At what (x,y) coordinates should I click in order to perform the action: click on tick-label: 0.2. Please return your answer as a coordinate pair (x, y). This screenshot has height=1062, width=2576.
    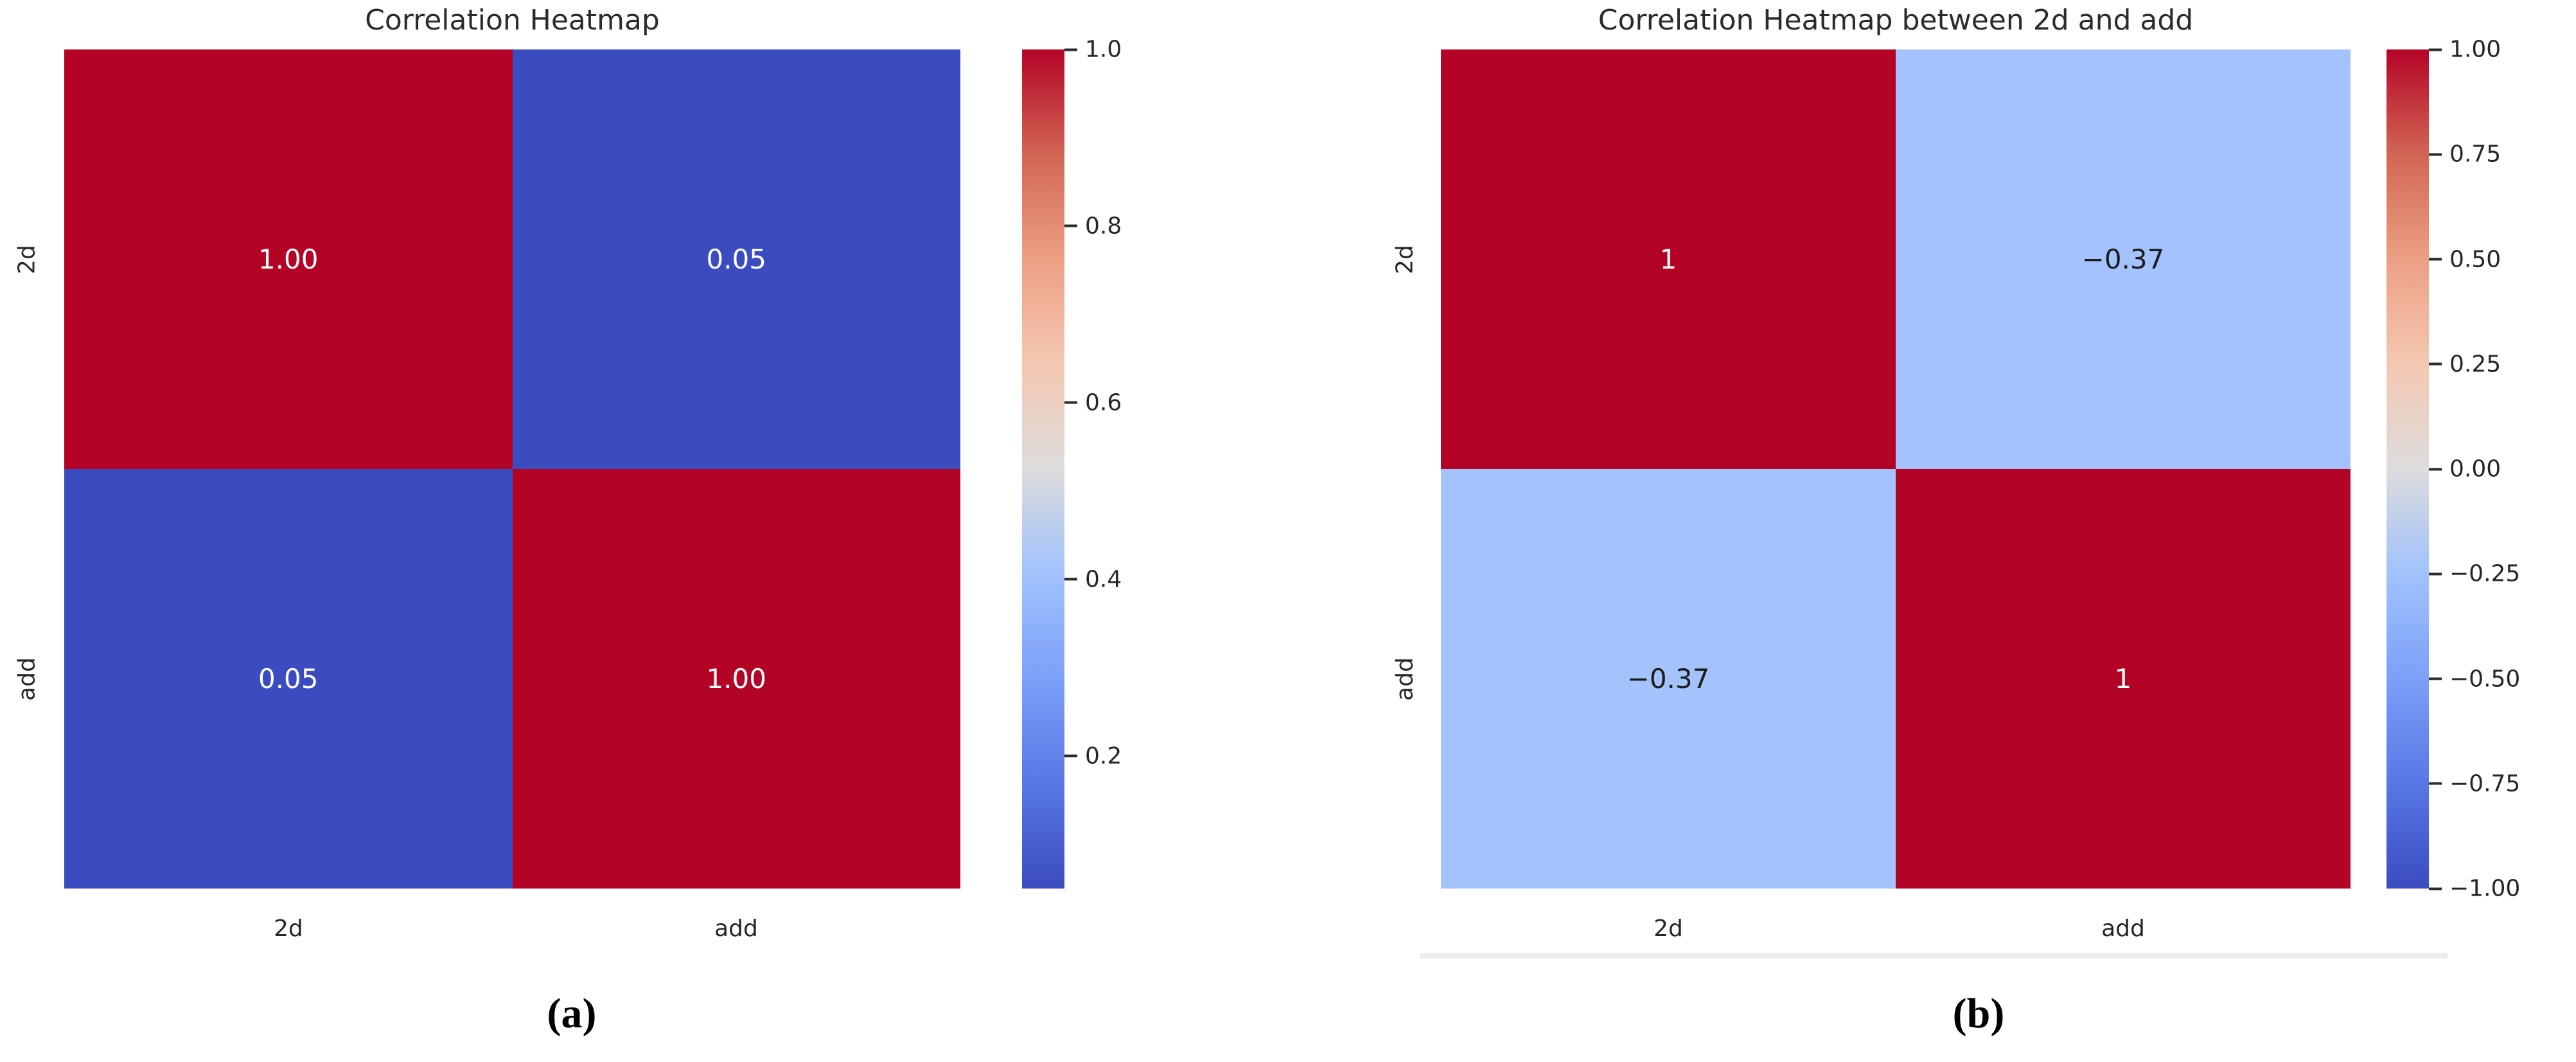
    Looking at the image, I should click on (1103, 756).